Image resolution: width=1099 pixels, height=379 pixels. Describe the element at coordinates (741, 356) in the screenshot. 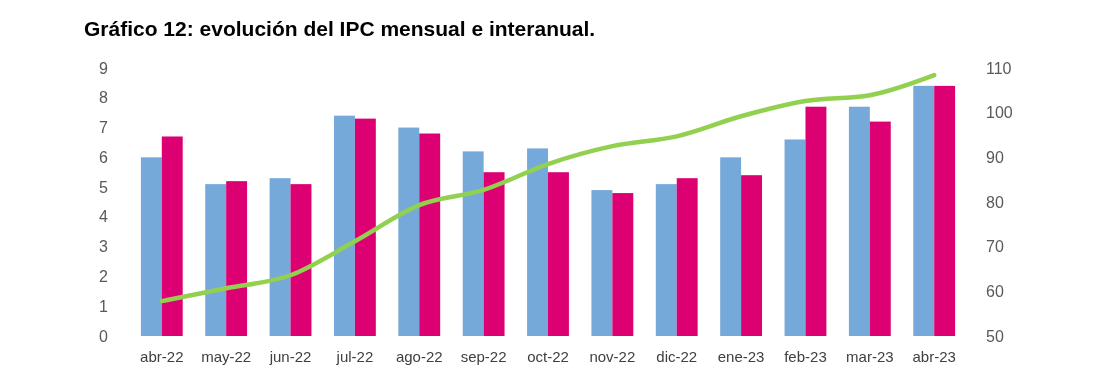

I see `x-tick-label: ene-23` at that location.